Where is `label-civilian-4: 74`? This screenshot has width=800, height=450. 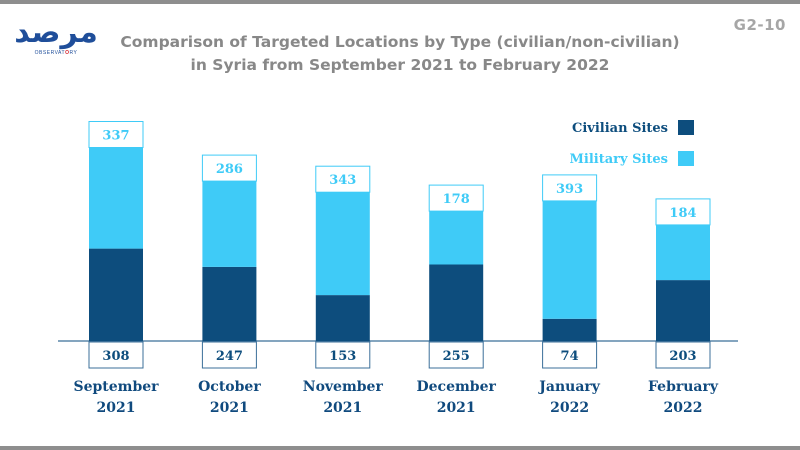 label-civilian-4: 74 is located at coordinates (570, 356).